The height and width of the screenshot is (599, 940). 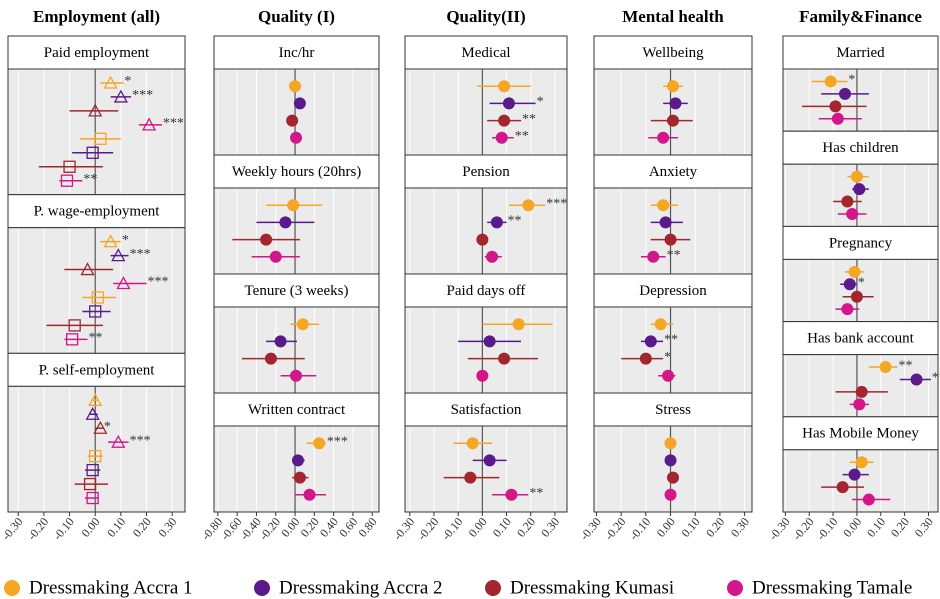 What do you see at coordinates (297, 291) in the screenshot?
I see `strip-label: Tenure (3 weeks)` at bounding box center [297, 291].